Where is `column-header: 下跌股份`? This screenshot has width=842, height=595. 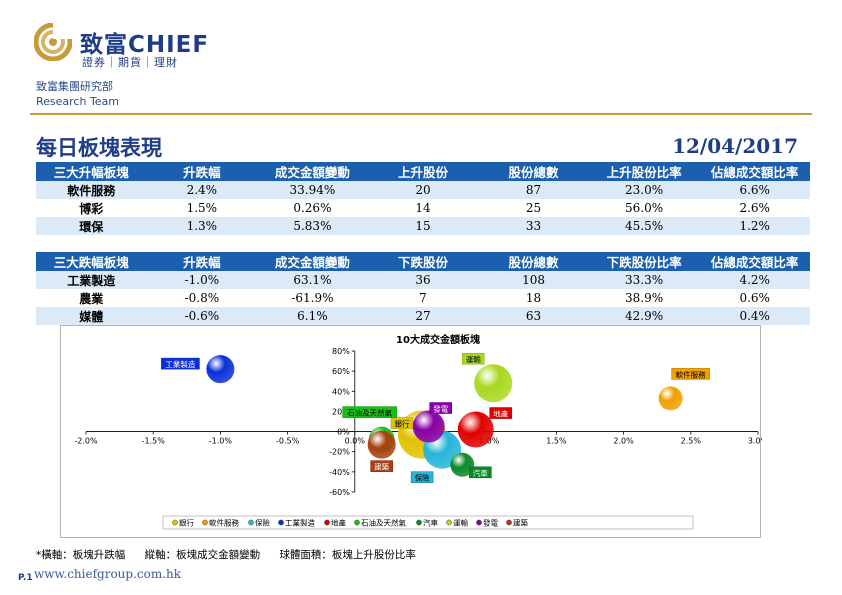 column-header: 下跌股份 is located at coordinates (423, 261).